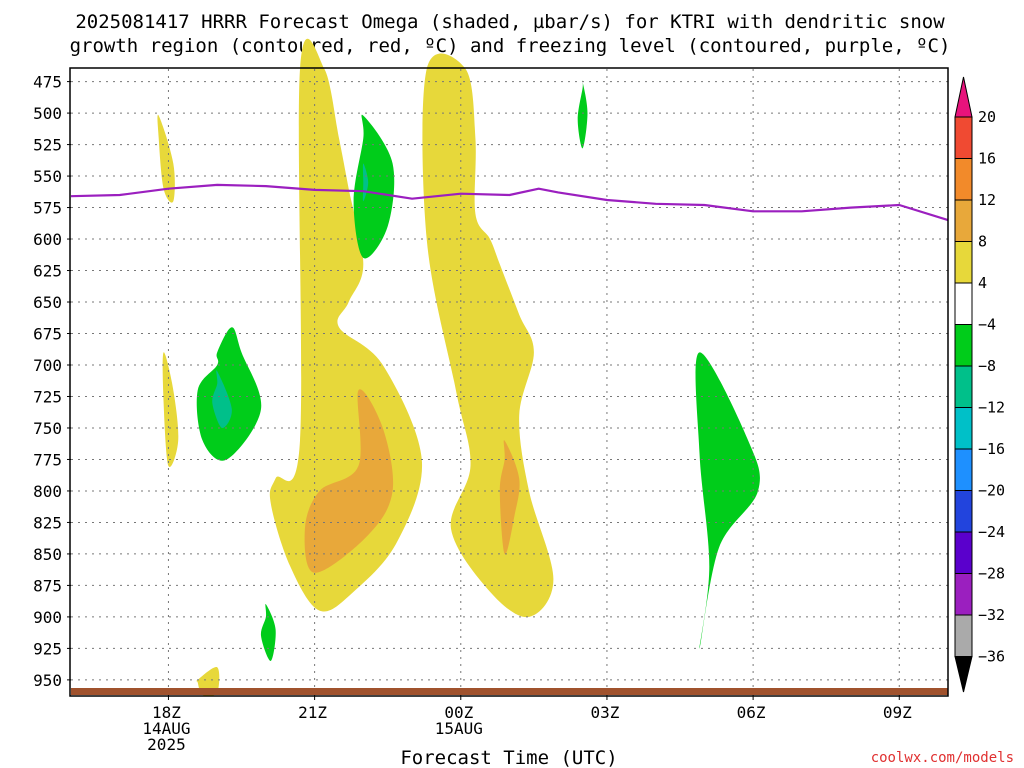 The height and width of the screenshot is (768, 1024). What do you see at coordinates (47, 617) in the screenshot?
I see `y-tick-label: 900` at bounding box center [47, 617].